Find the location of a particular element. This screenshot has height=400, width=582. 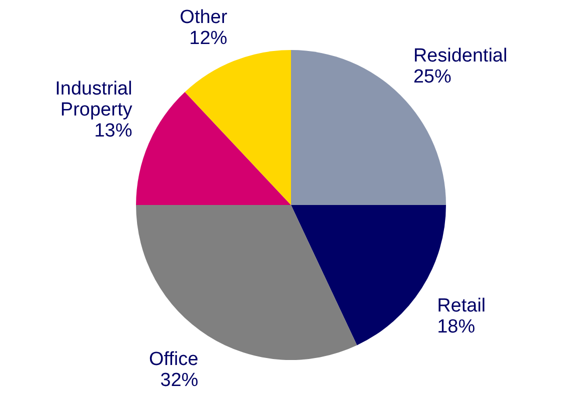

data-label: 13% is located at coordinates (113, 131).